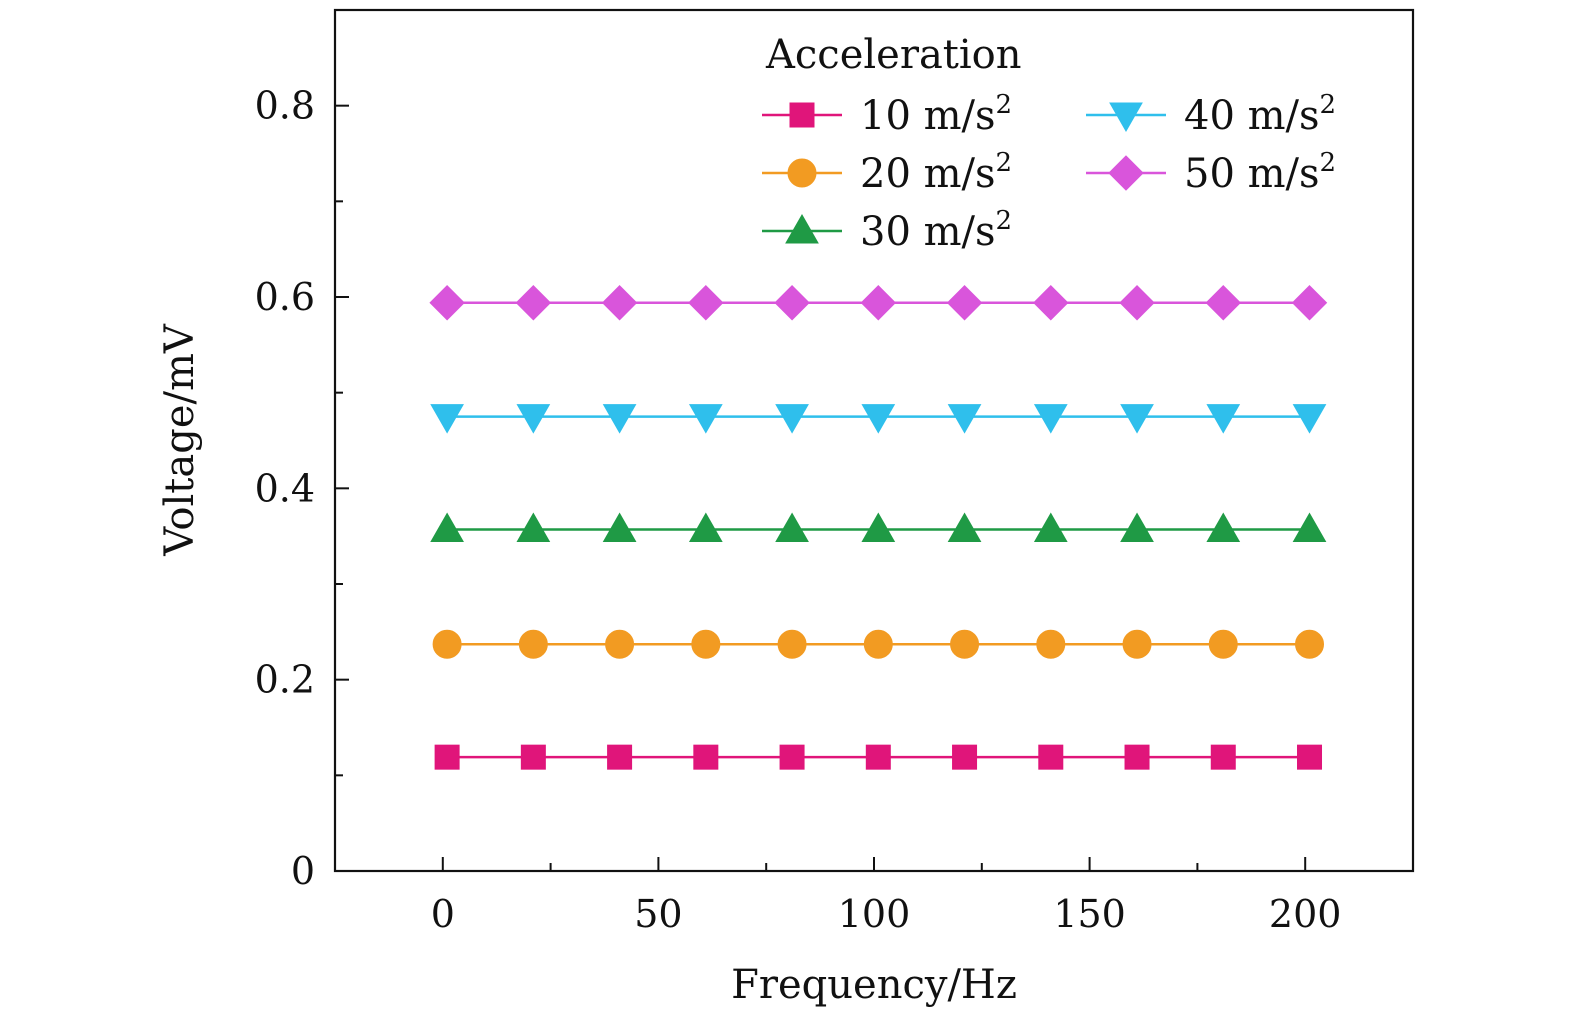 The image size is (1575, 1024). Describe the element at coordinates (1260, 172) in the screenshot. I see `legend-label: 50 m/s2` at that location.